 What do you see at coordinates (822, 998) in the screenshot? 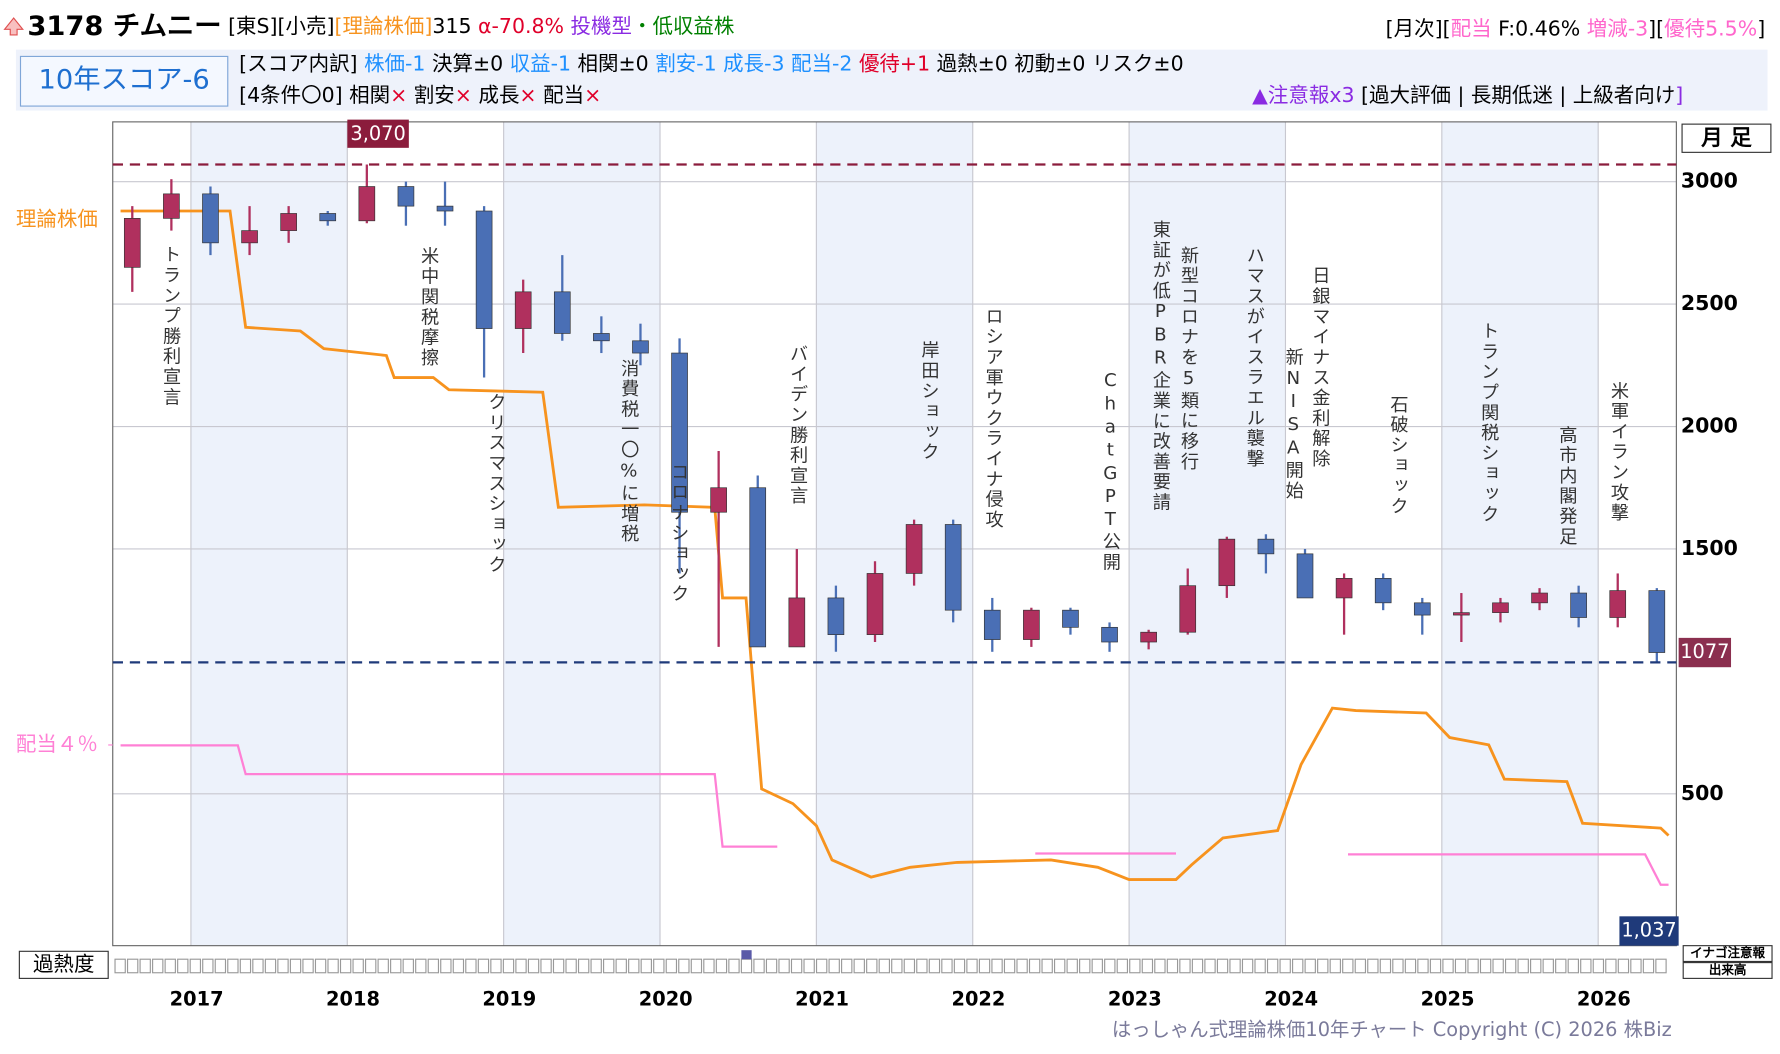
I see `x-tick-label: 2021` at bounding box center [822, 998].